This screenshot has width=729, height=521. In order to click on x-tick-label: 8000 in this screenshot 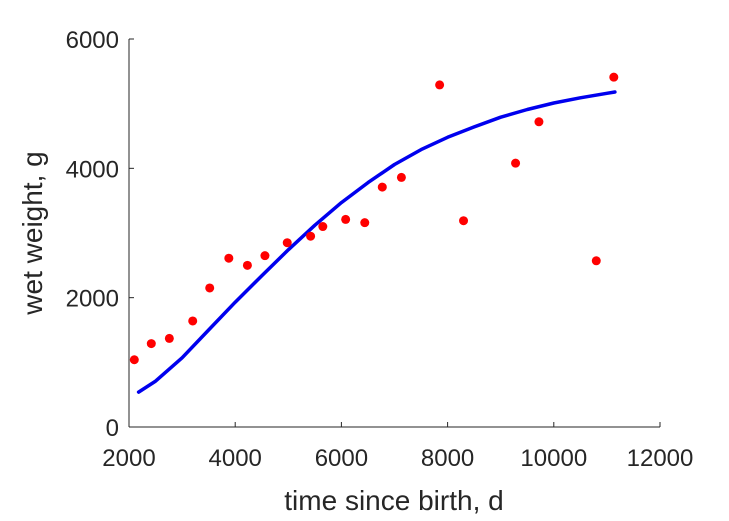, I will do `click(447, 458)`.